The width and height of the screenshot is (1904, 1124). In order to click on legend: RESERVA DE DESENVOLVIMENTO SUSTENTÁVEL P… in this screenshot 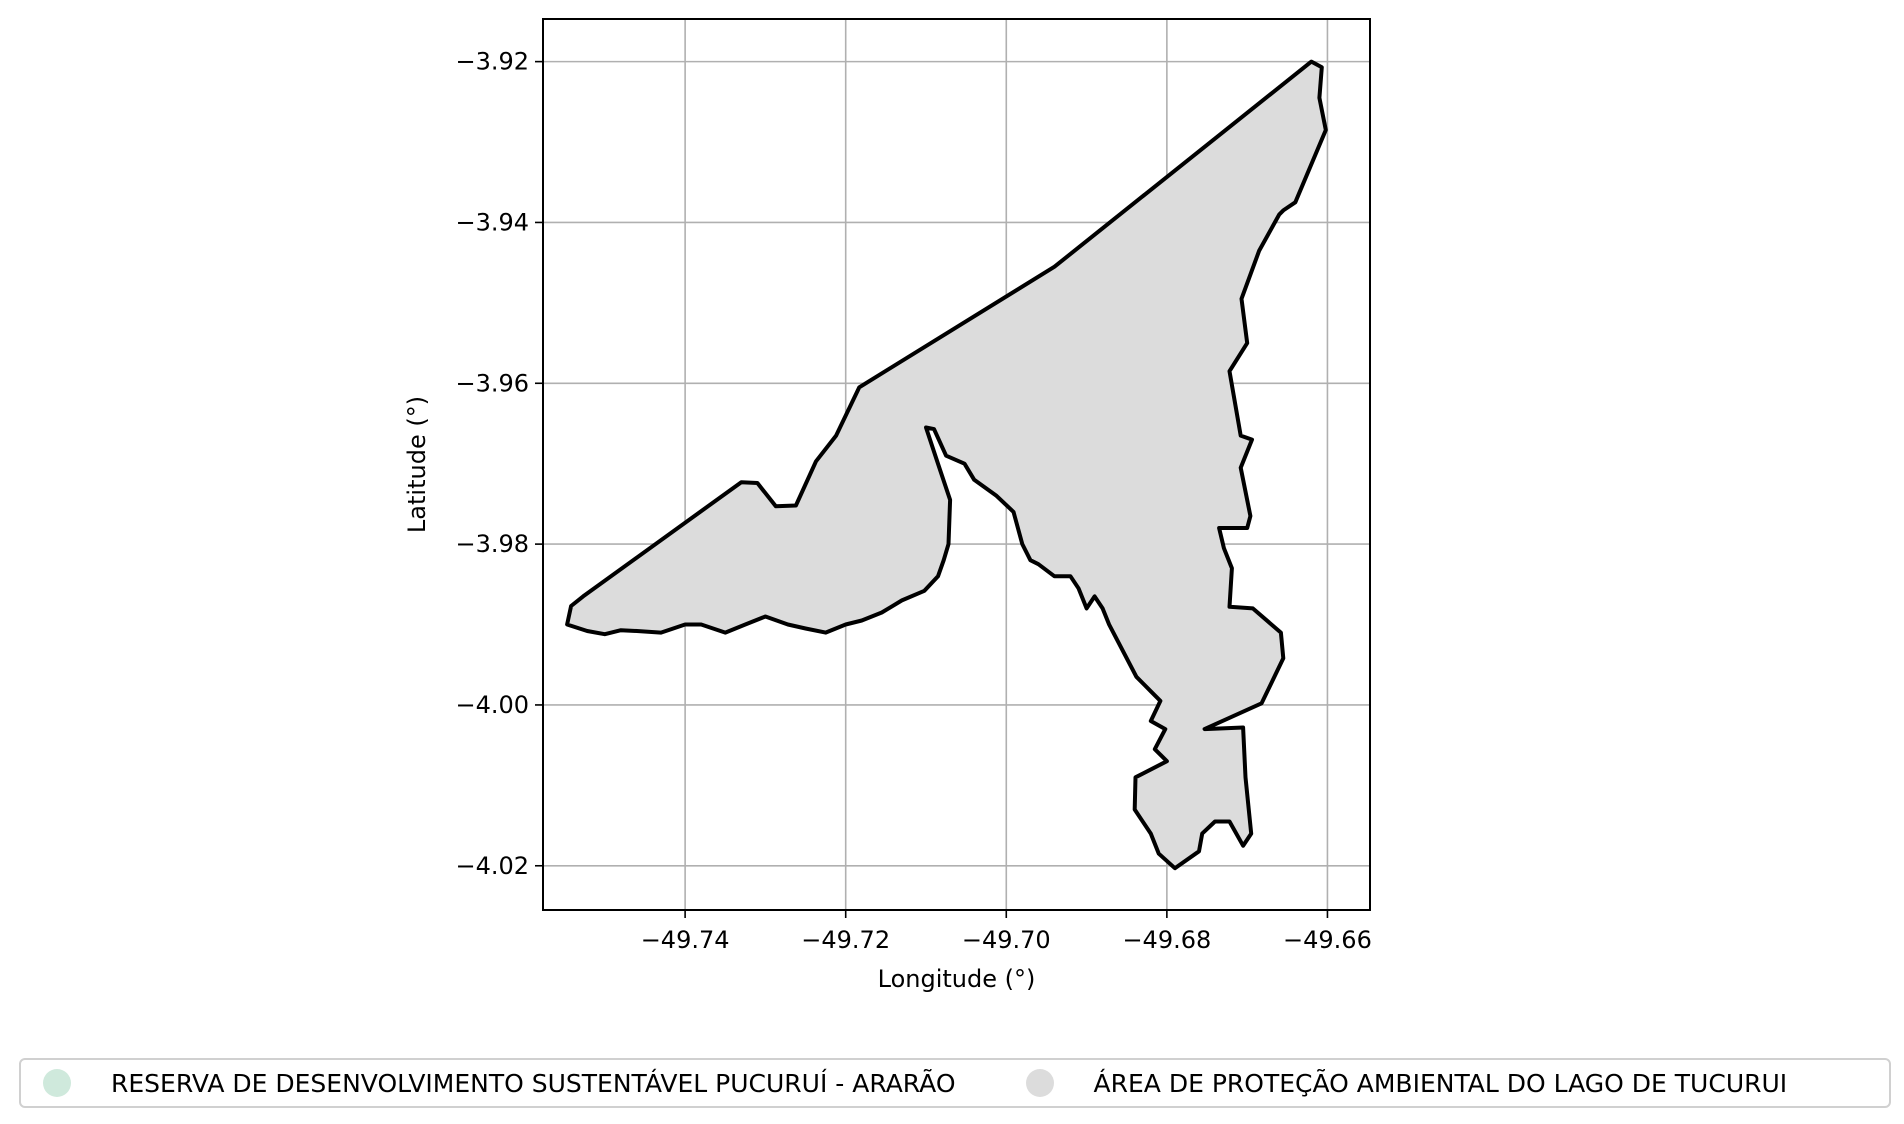, I will do `click(955, 1083)`.